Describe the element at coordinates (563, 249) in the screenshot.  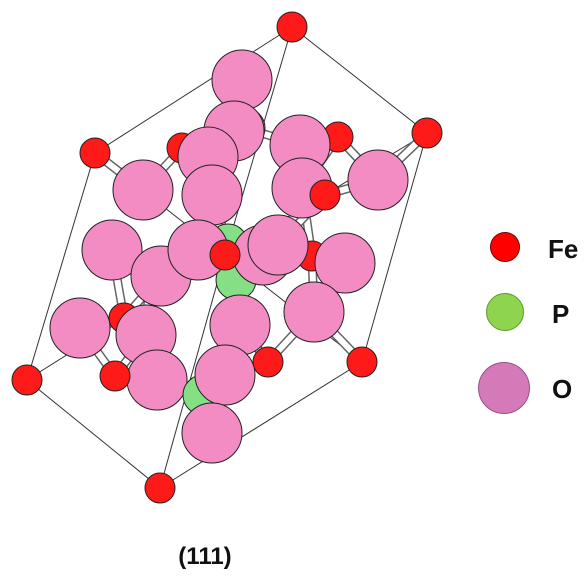
I see `legend-label-fe: Fe` at that location.